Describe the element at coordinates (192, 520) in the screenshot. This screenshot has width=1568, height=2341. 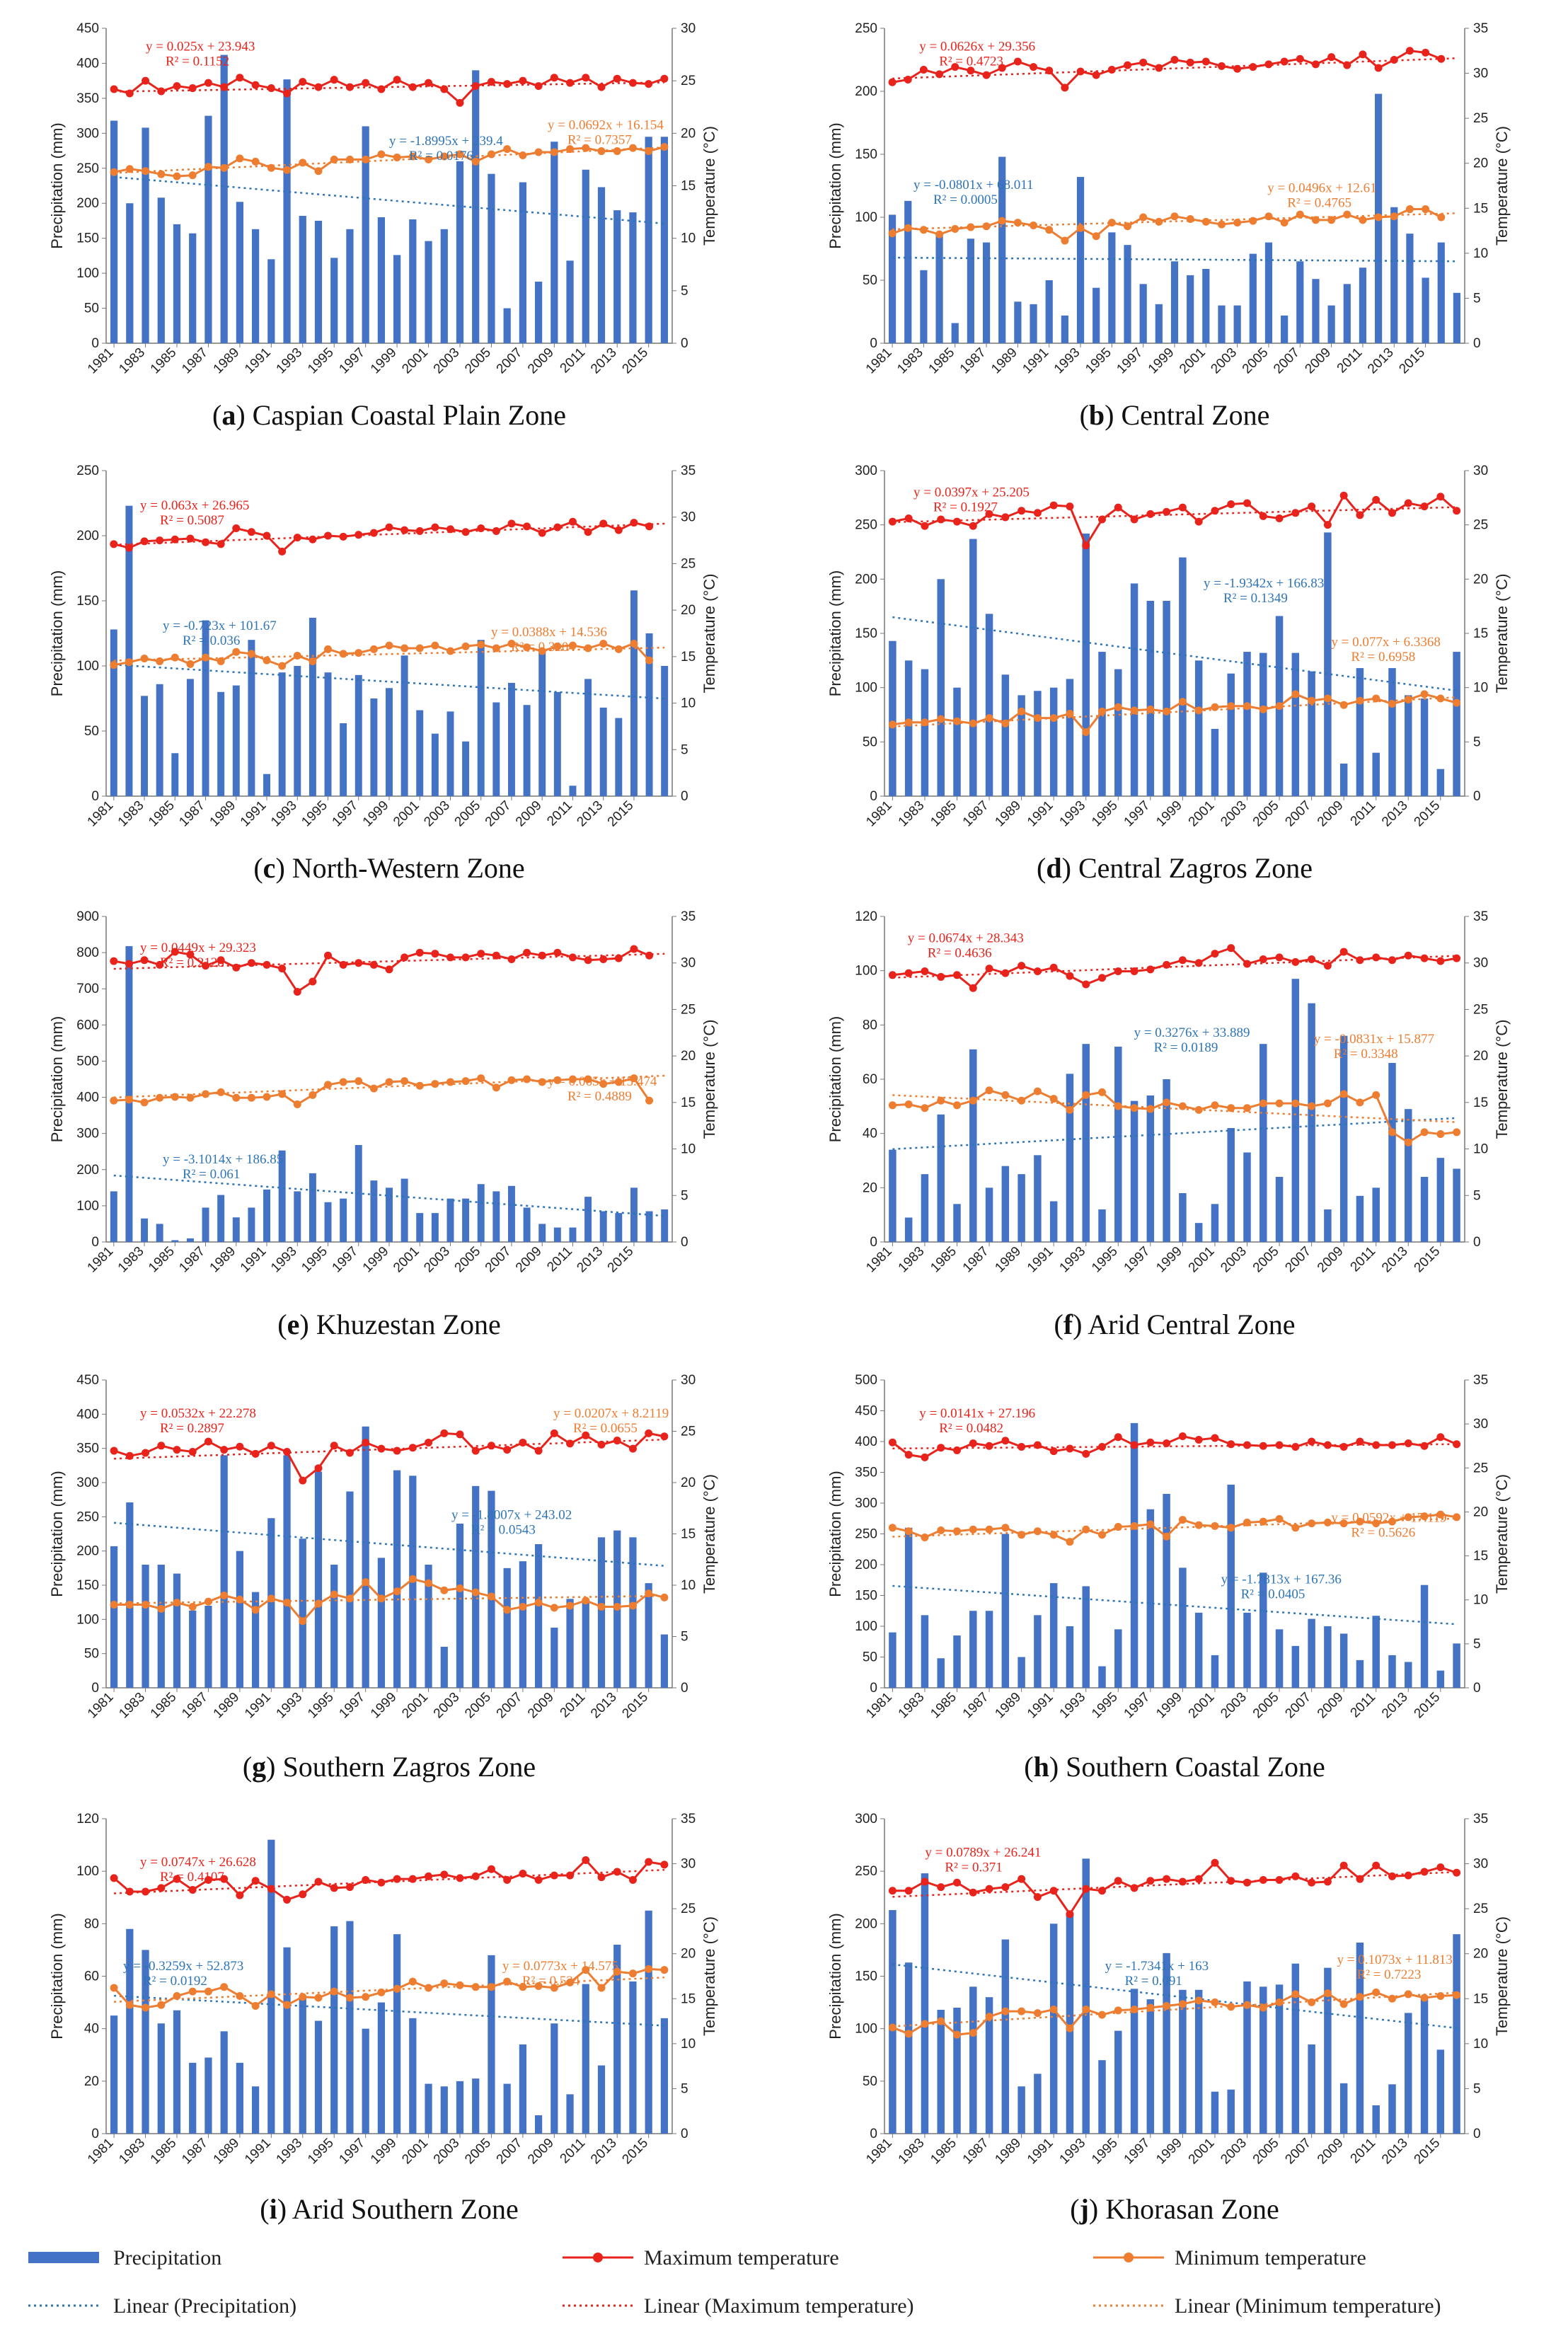
I see `tmax-r2: R² = 0.5087` at that location.